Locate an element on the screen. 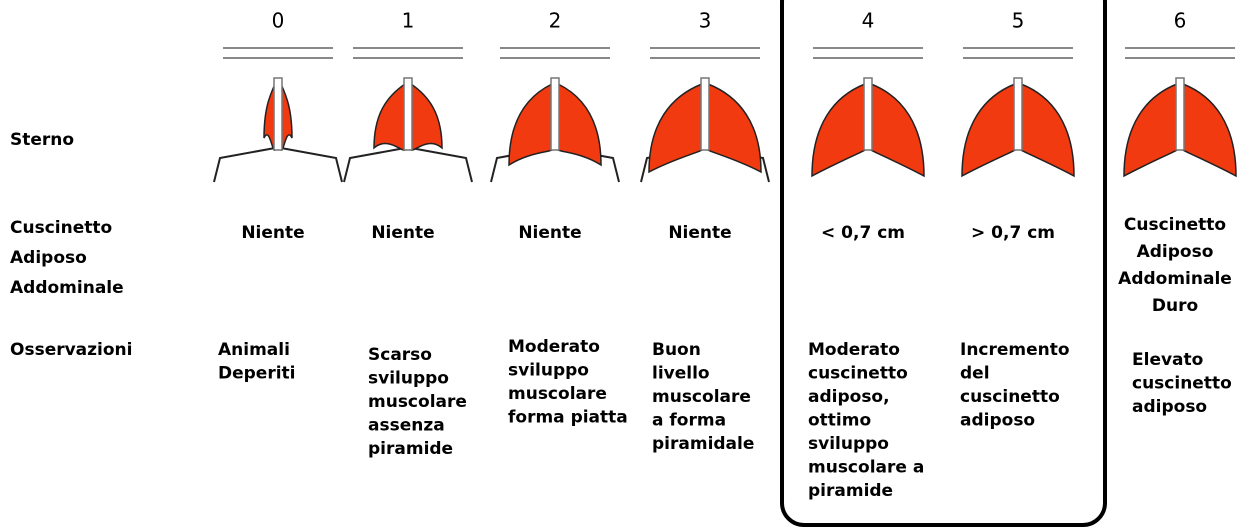 This screenshot has height=530, width=1256. score: 5 is located at coordinates (1018, 21).